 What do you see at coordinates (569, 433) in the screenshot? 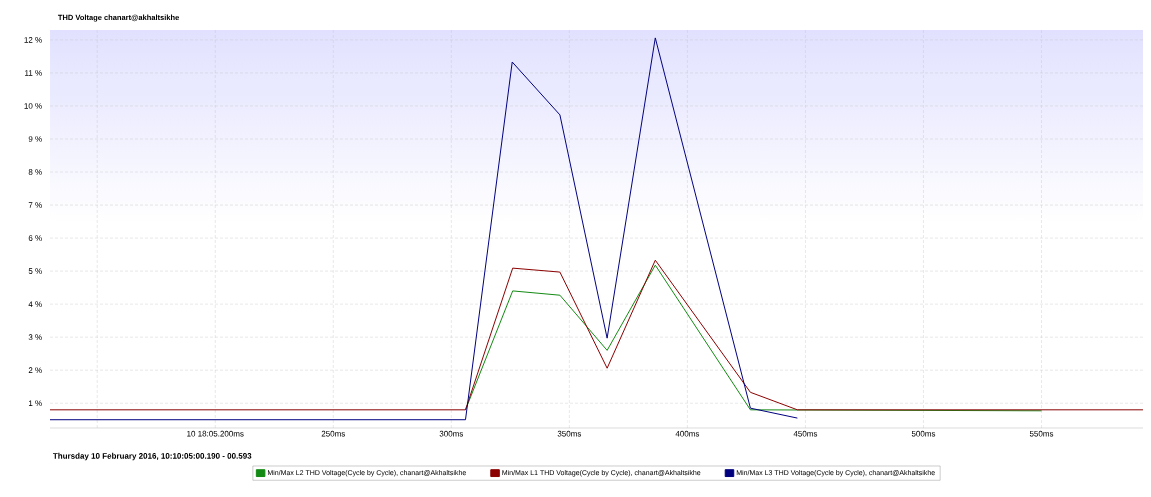
I see `x-tick-label: 350ms` at bounding box center [569, 433].